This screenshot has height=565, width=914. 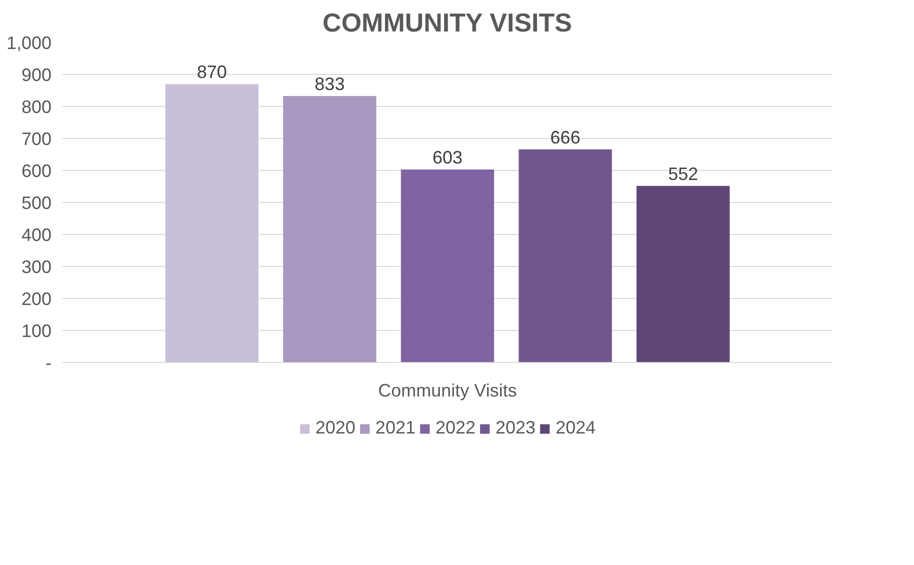 What do you see at coordinates (36, 331) in the screenshot?
I see `y-tick-label: 100` at bounding box center [36, 331].